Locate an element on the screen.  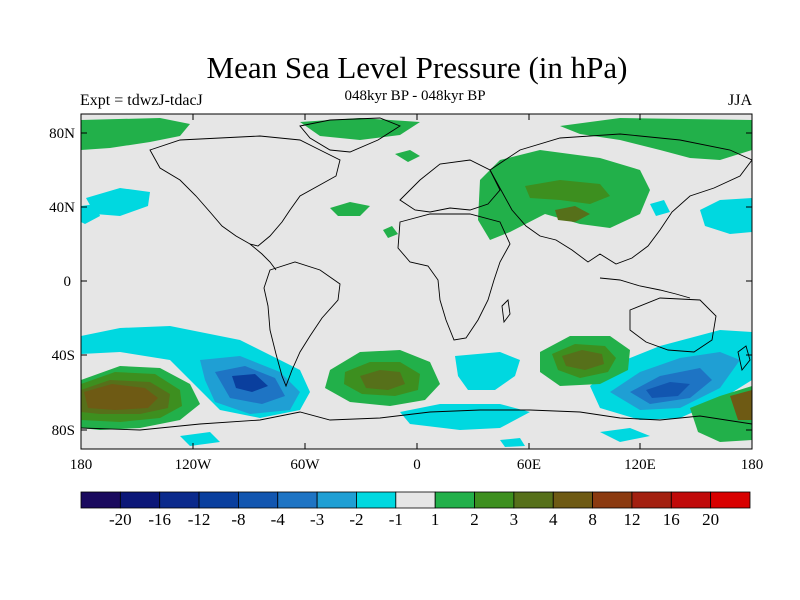
contour-small-positive is located at coordinates (407, 156).